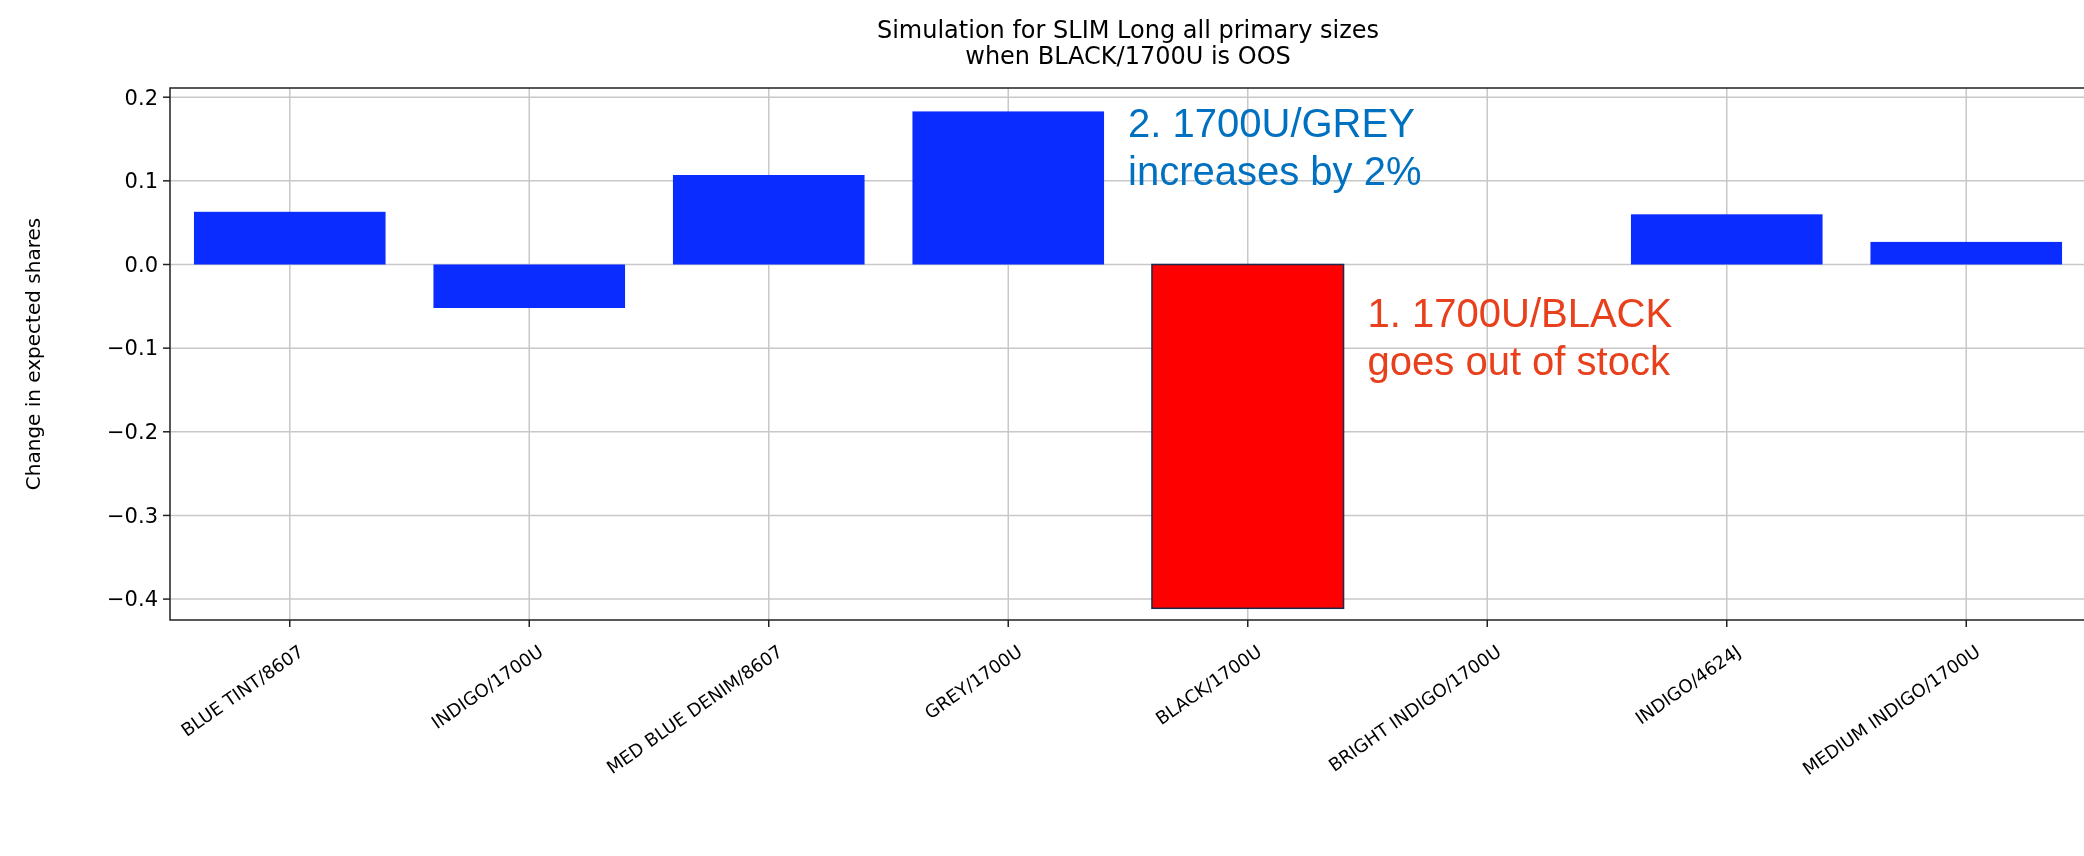  Describe the element at coordinates (141, 181) in the screenshot. I see `y-tick-label: 0.1` at that location.